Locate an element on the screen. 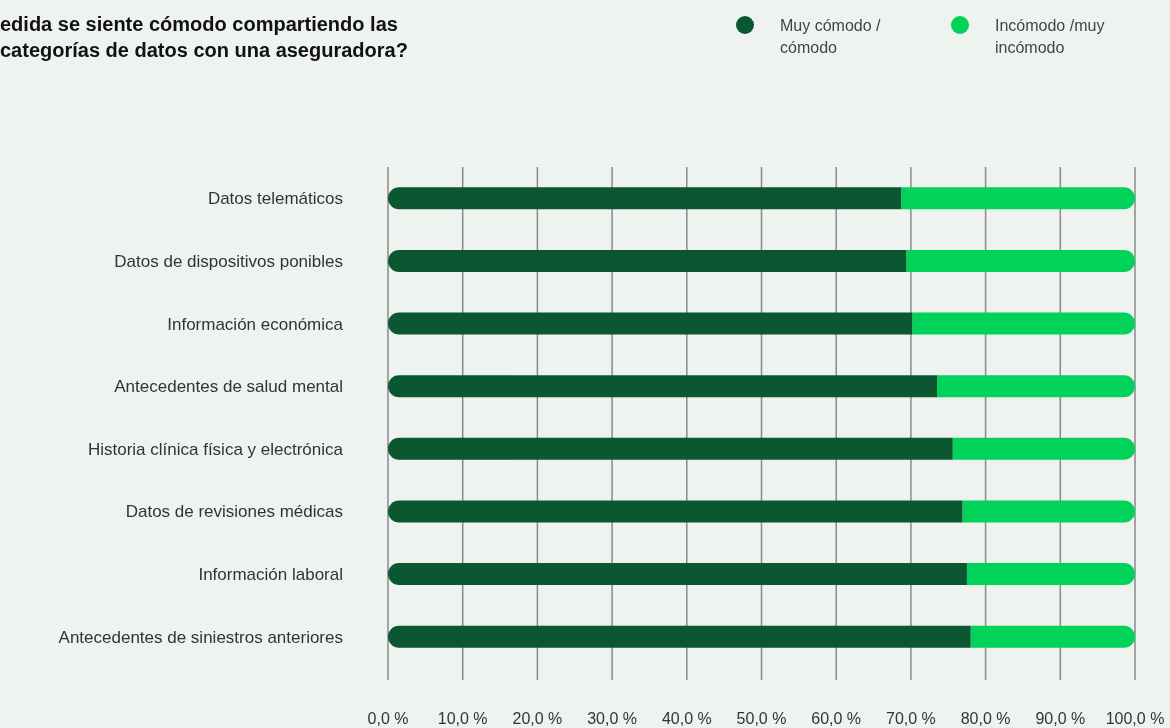  x-tick-label: 30,0 % is located at coordinates (612, 718).